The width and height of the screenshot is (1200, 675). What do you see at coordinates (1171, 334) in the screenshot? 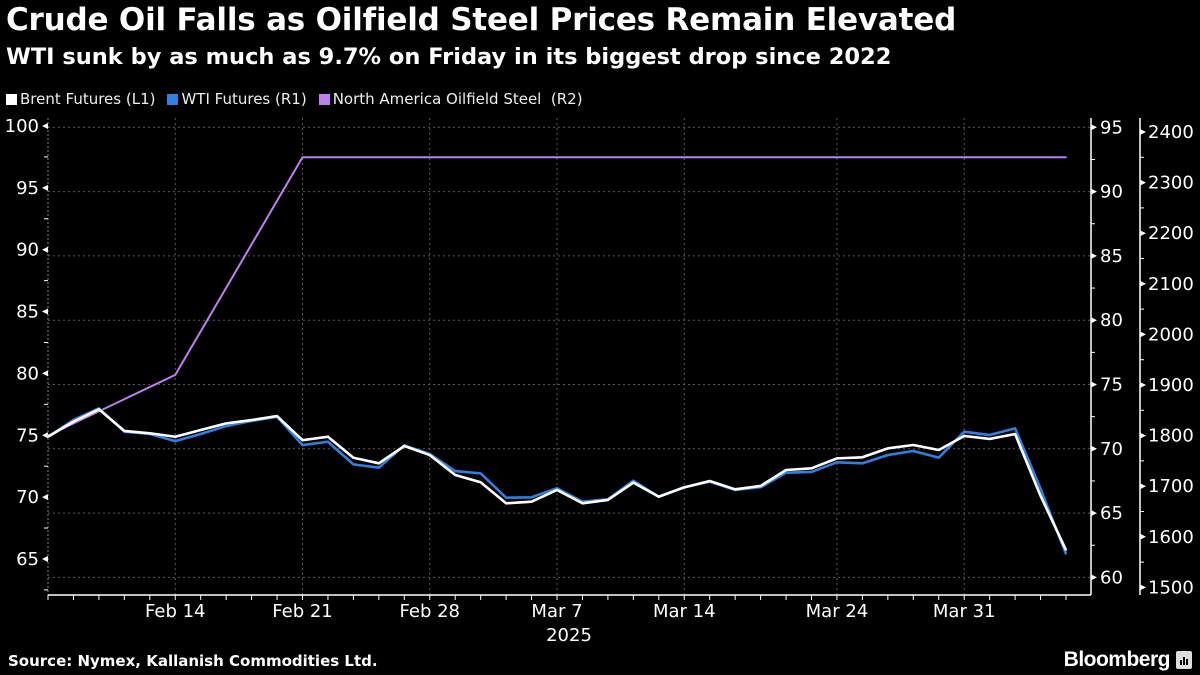
I see `r2-axis-tick-label: 2000` at bounding box center [1171, 334].